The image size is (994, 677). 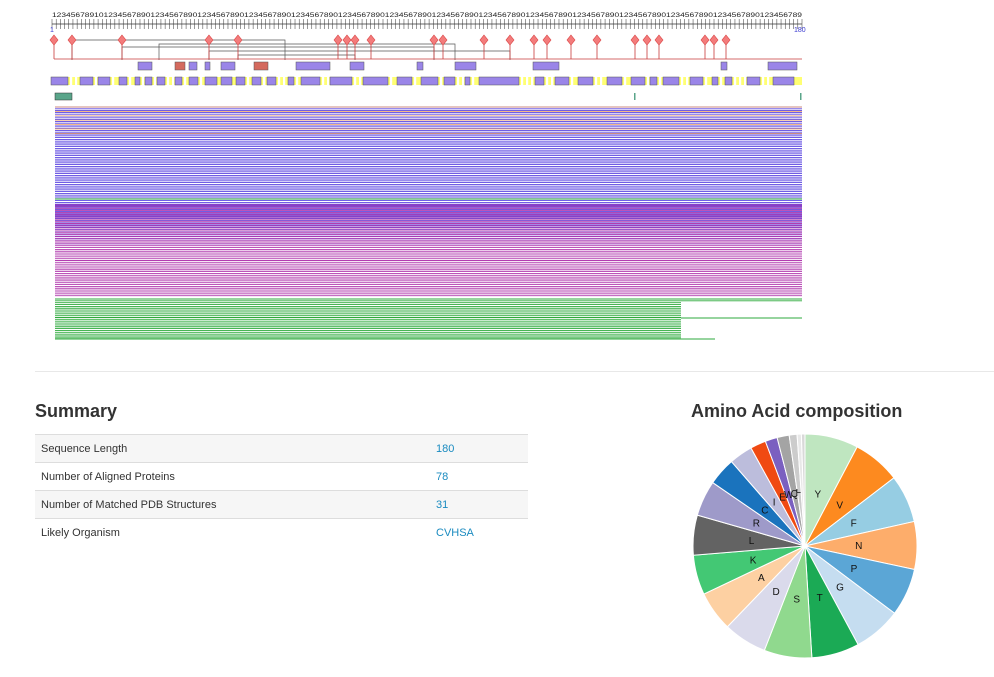 What do you see at coordinates (428, 96) in the screenshot?
I see `region-track` at bounding box center [428, 96].